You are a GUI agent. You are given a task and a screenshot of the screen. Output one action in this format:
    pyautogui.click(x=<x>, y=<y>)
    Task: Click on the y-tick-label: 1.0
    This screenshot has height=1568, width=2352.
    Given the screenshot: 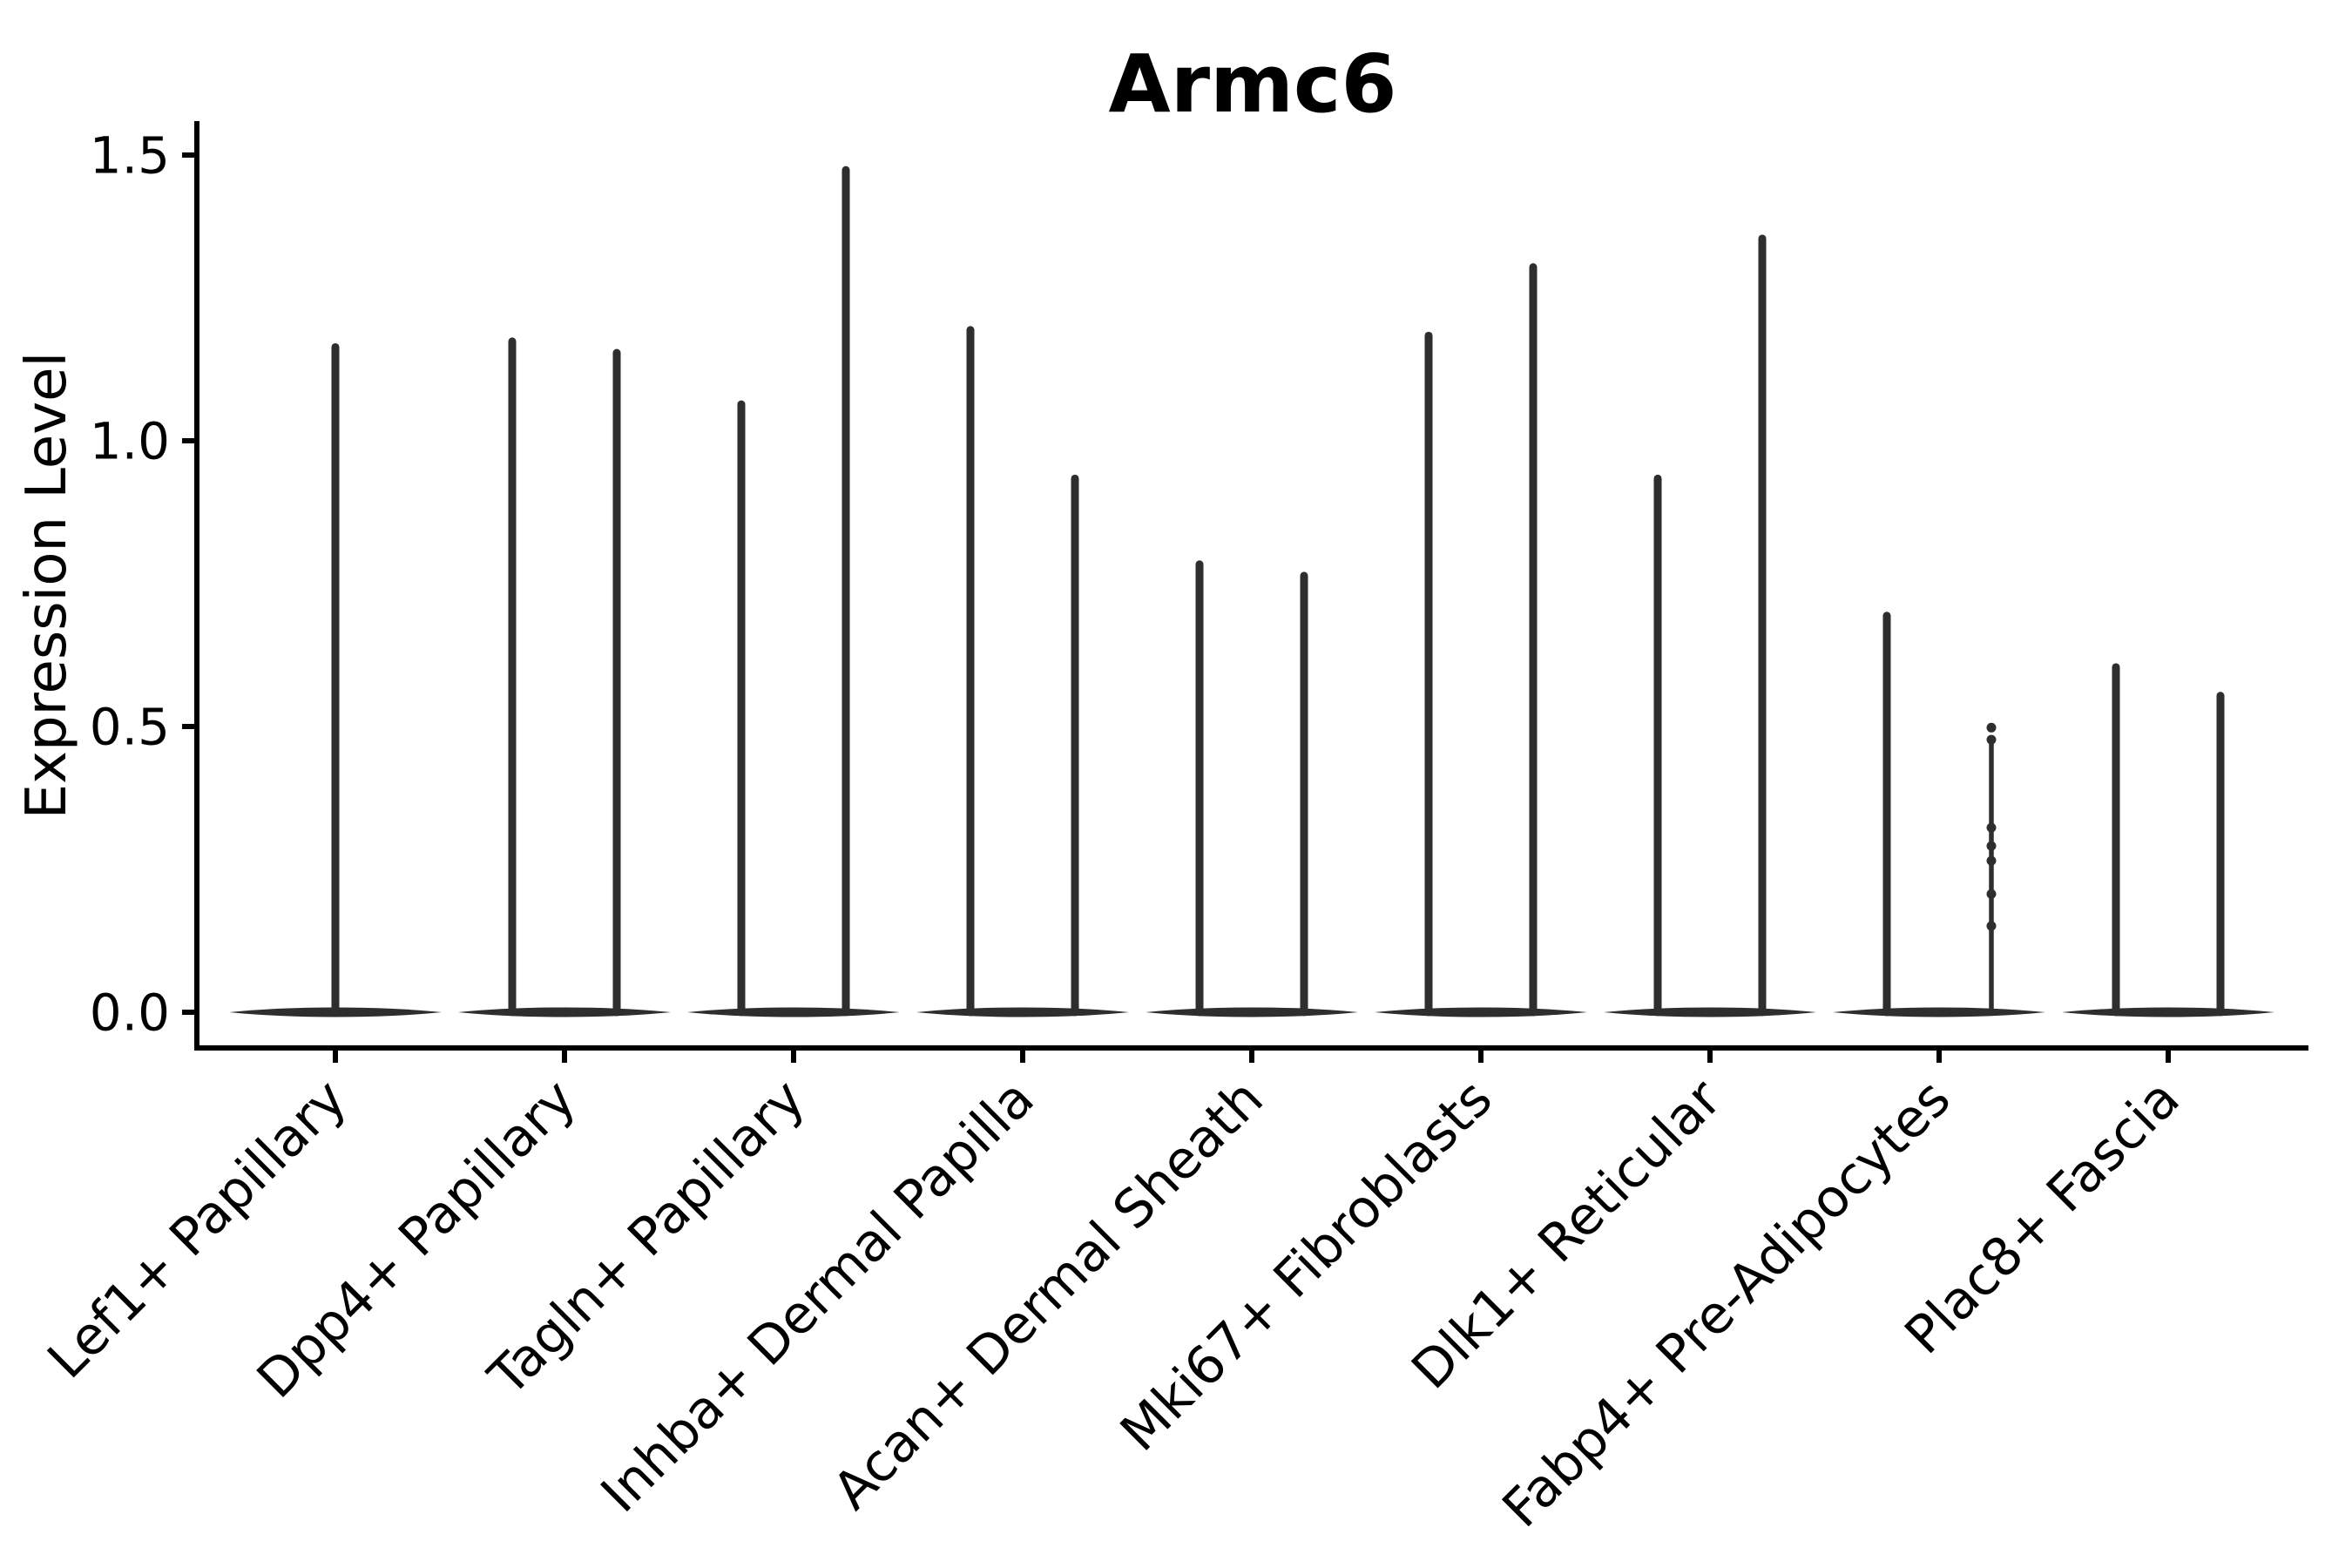 What is the action you would take?
    pyautogui.click(x=130, y=440)
    